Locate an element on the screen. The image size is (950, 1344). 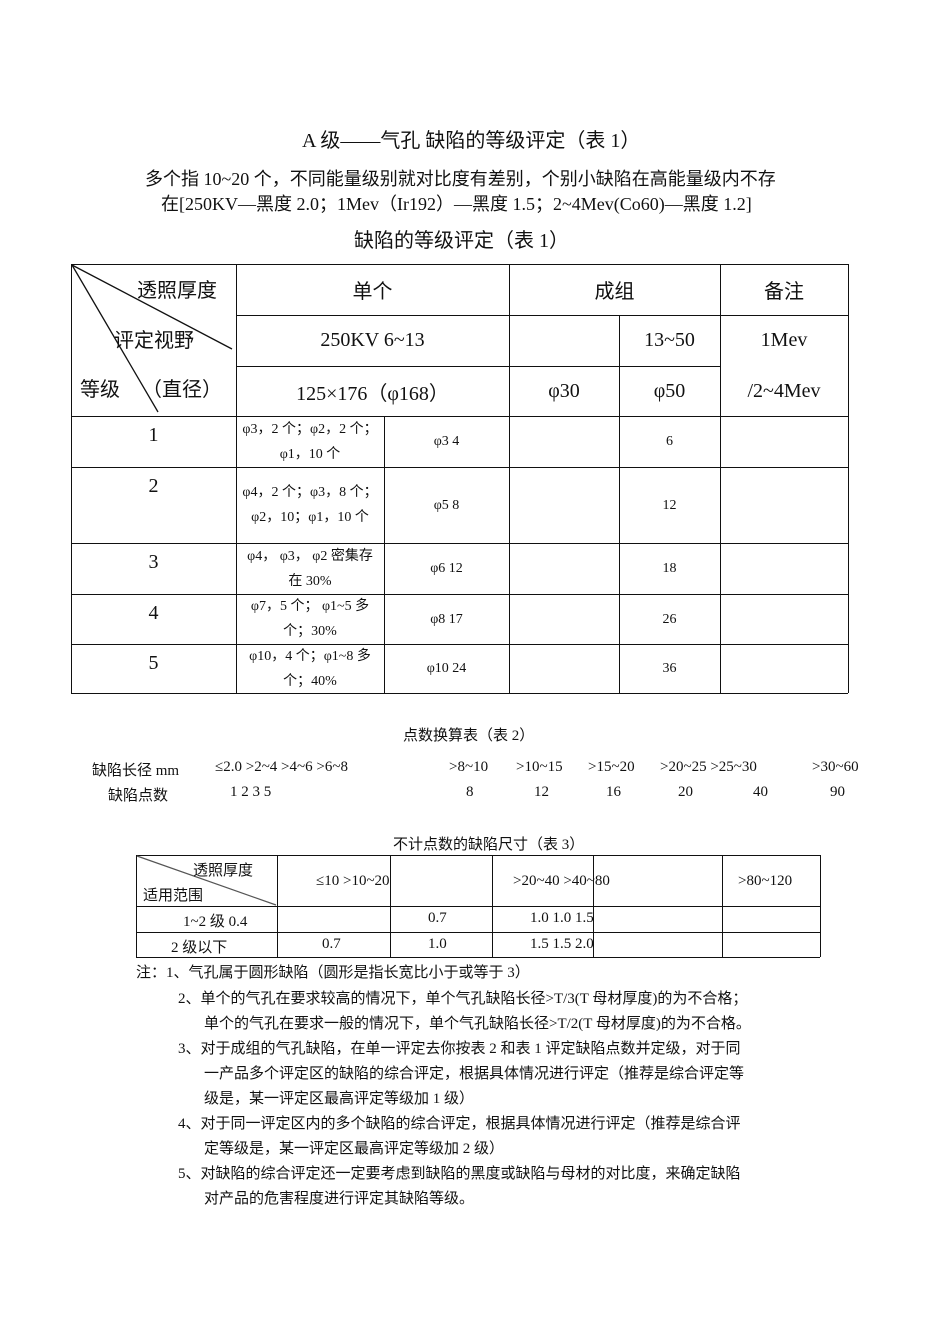
table3-caption: 不计点数的缺陷尺寸（表 3） is located at coordinates (489, 845).